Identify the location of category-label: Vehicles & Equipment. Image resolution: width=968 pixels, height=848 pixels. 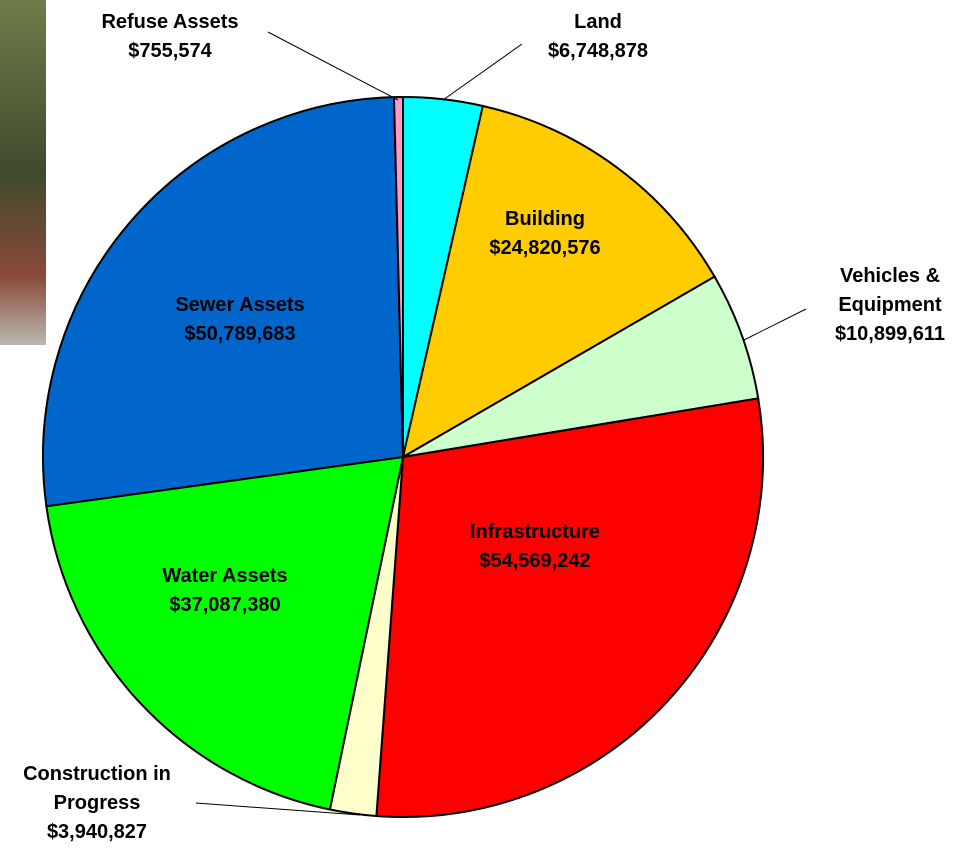
(890, 290).